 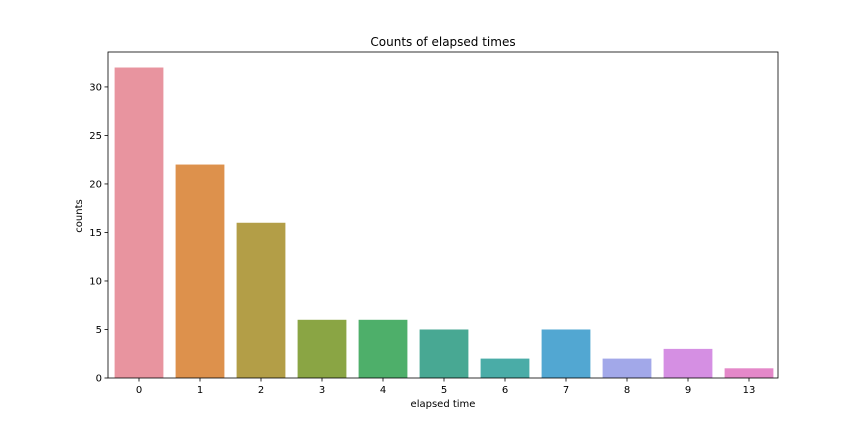 What do you see at coordinates (261, 390) in the screenshot?
I see `x-tick-label: 2` at bounding box center [261, 390].